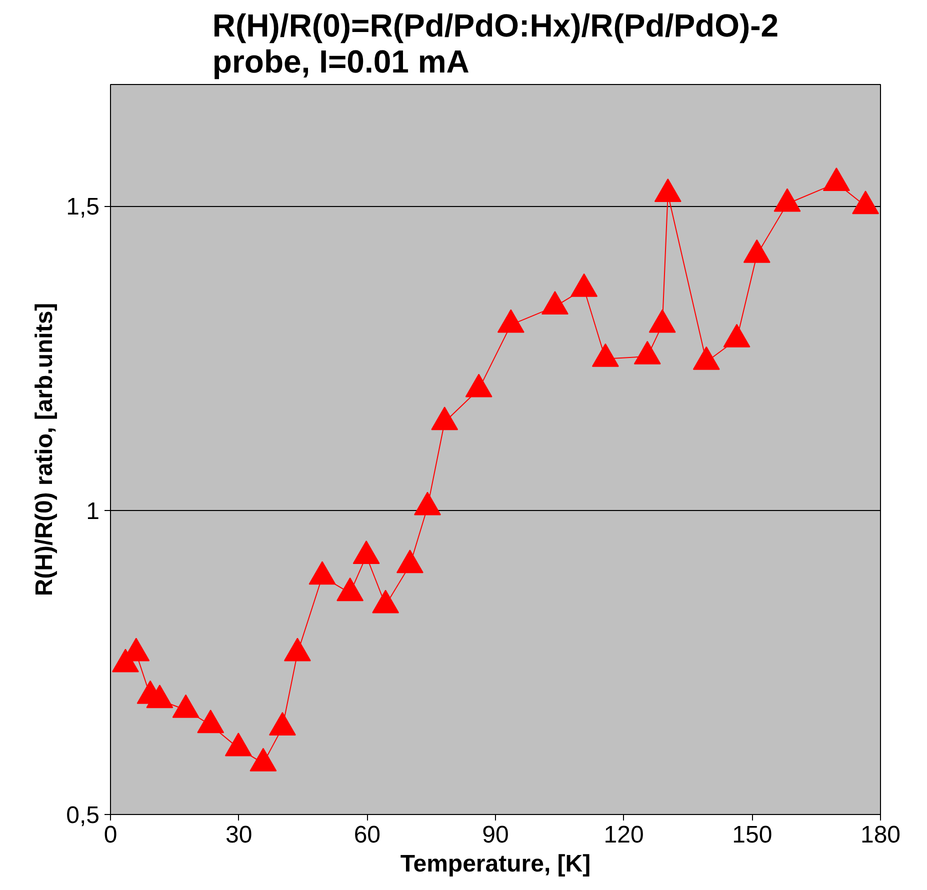 Image resolution: width=927 pixels, height=890 pixels. I want to click on chart-title: R(H)/R(0)=R(Pd/PdO:Hx)/R(Pd/PdO)-2 probe, I=0.01 mA, so click(495, 44).